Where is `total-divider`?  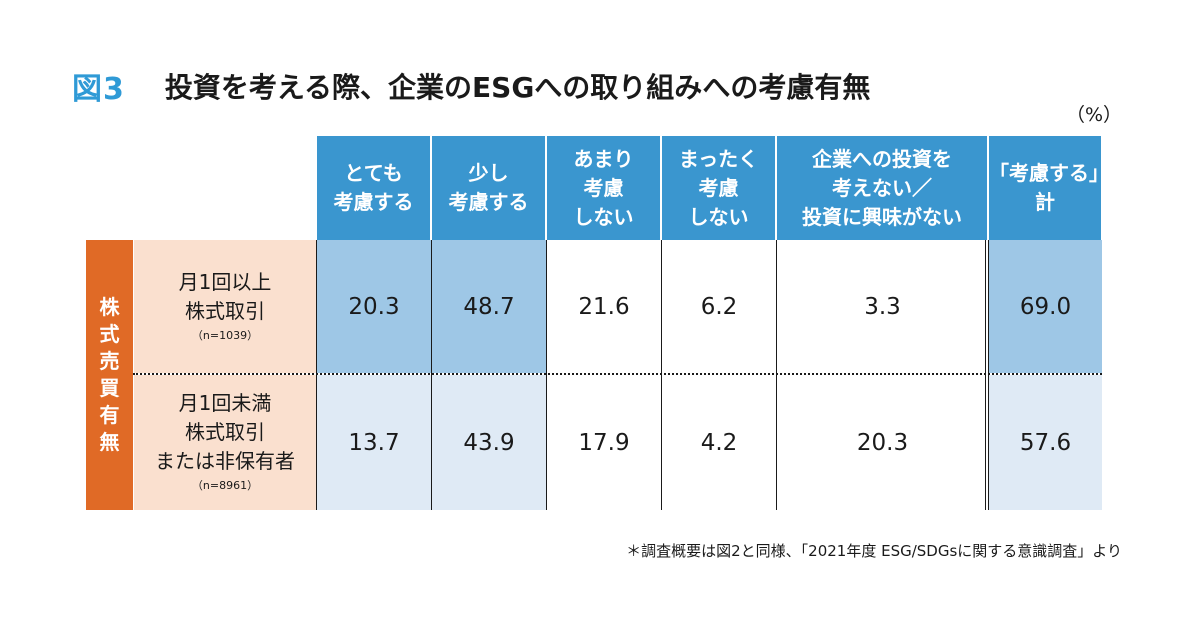
total-divider is located at coordinates (985, 375).